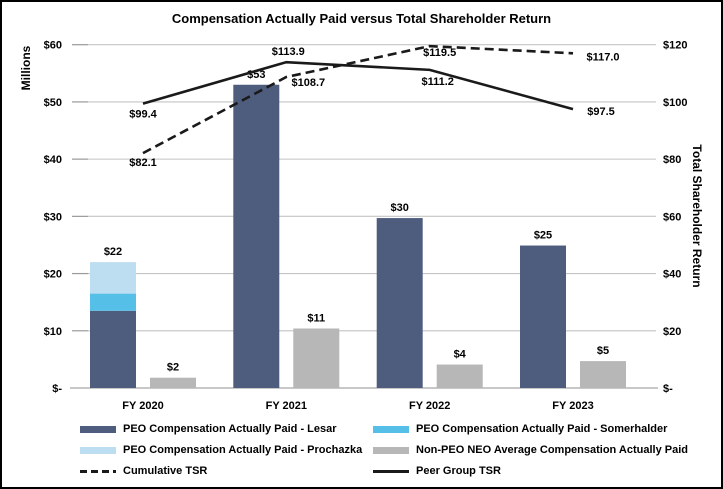 Image resolution: width=723 pixels, height=489 pixels. What do you see at coordinates (53, 103) in the screenshot?
I see `left-tick-label: $50` at bounding box center [53, 103].